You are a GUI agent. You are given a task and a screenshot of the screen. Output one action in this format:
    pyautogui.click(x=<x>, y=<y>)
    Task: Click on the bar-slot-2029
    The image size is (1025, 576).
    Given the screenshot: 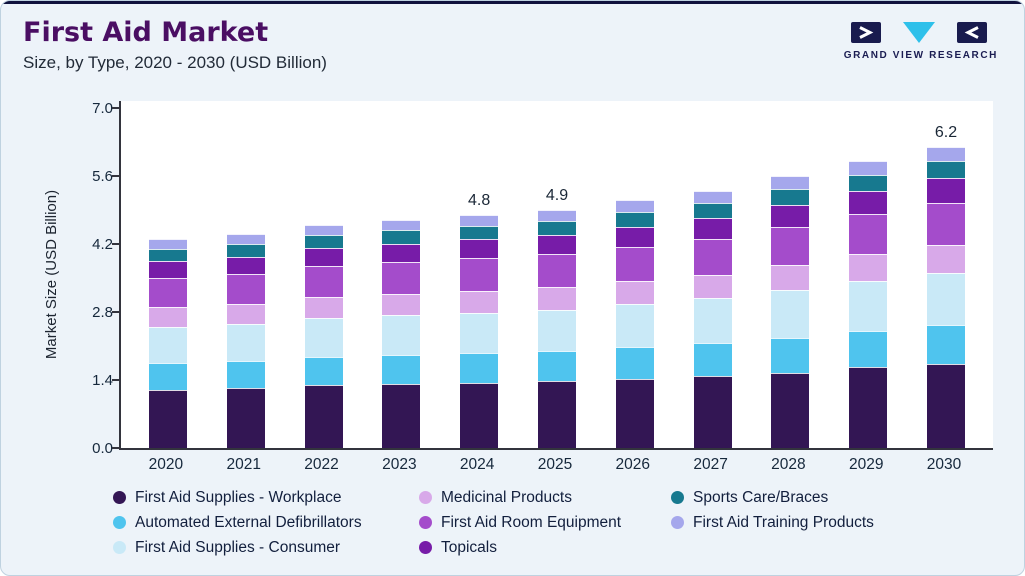 What is the action you would take?
    pyautogui.click(x=868, y=274)
    